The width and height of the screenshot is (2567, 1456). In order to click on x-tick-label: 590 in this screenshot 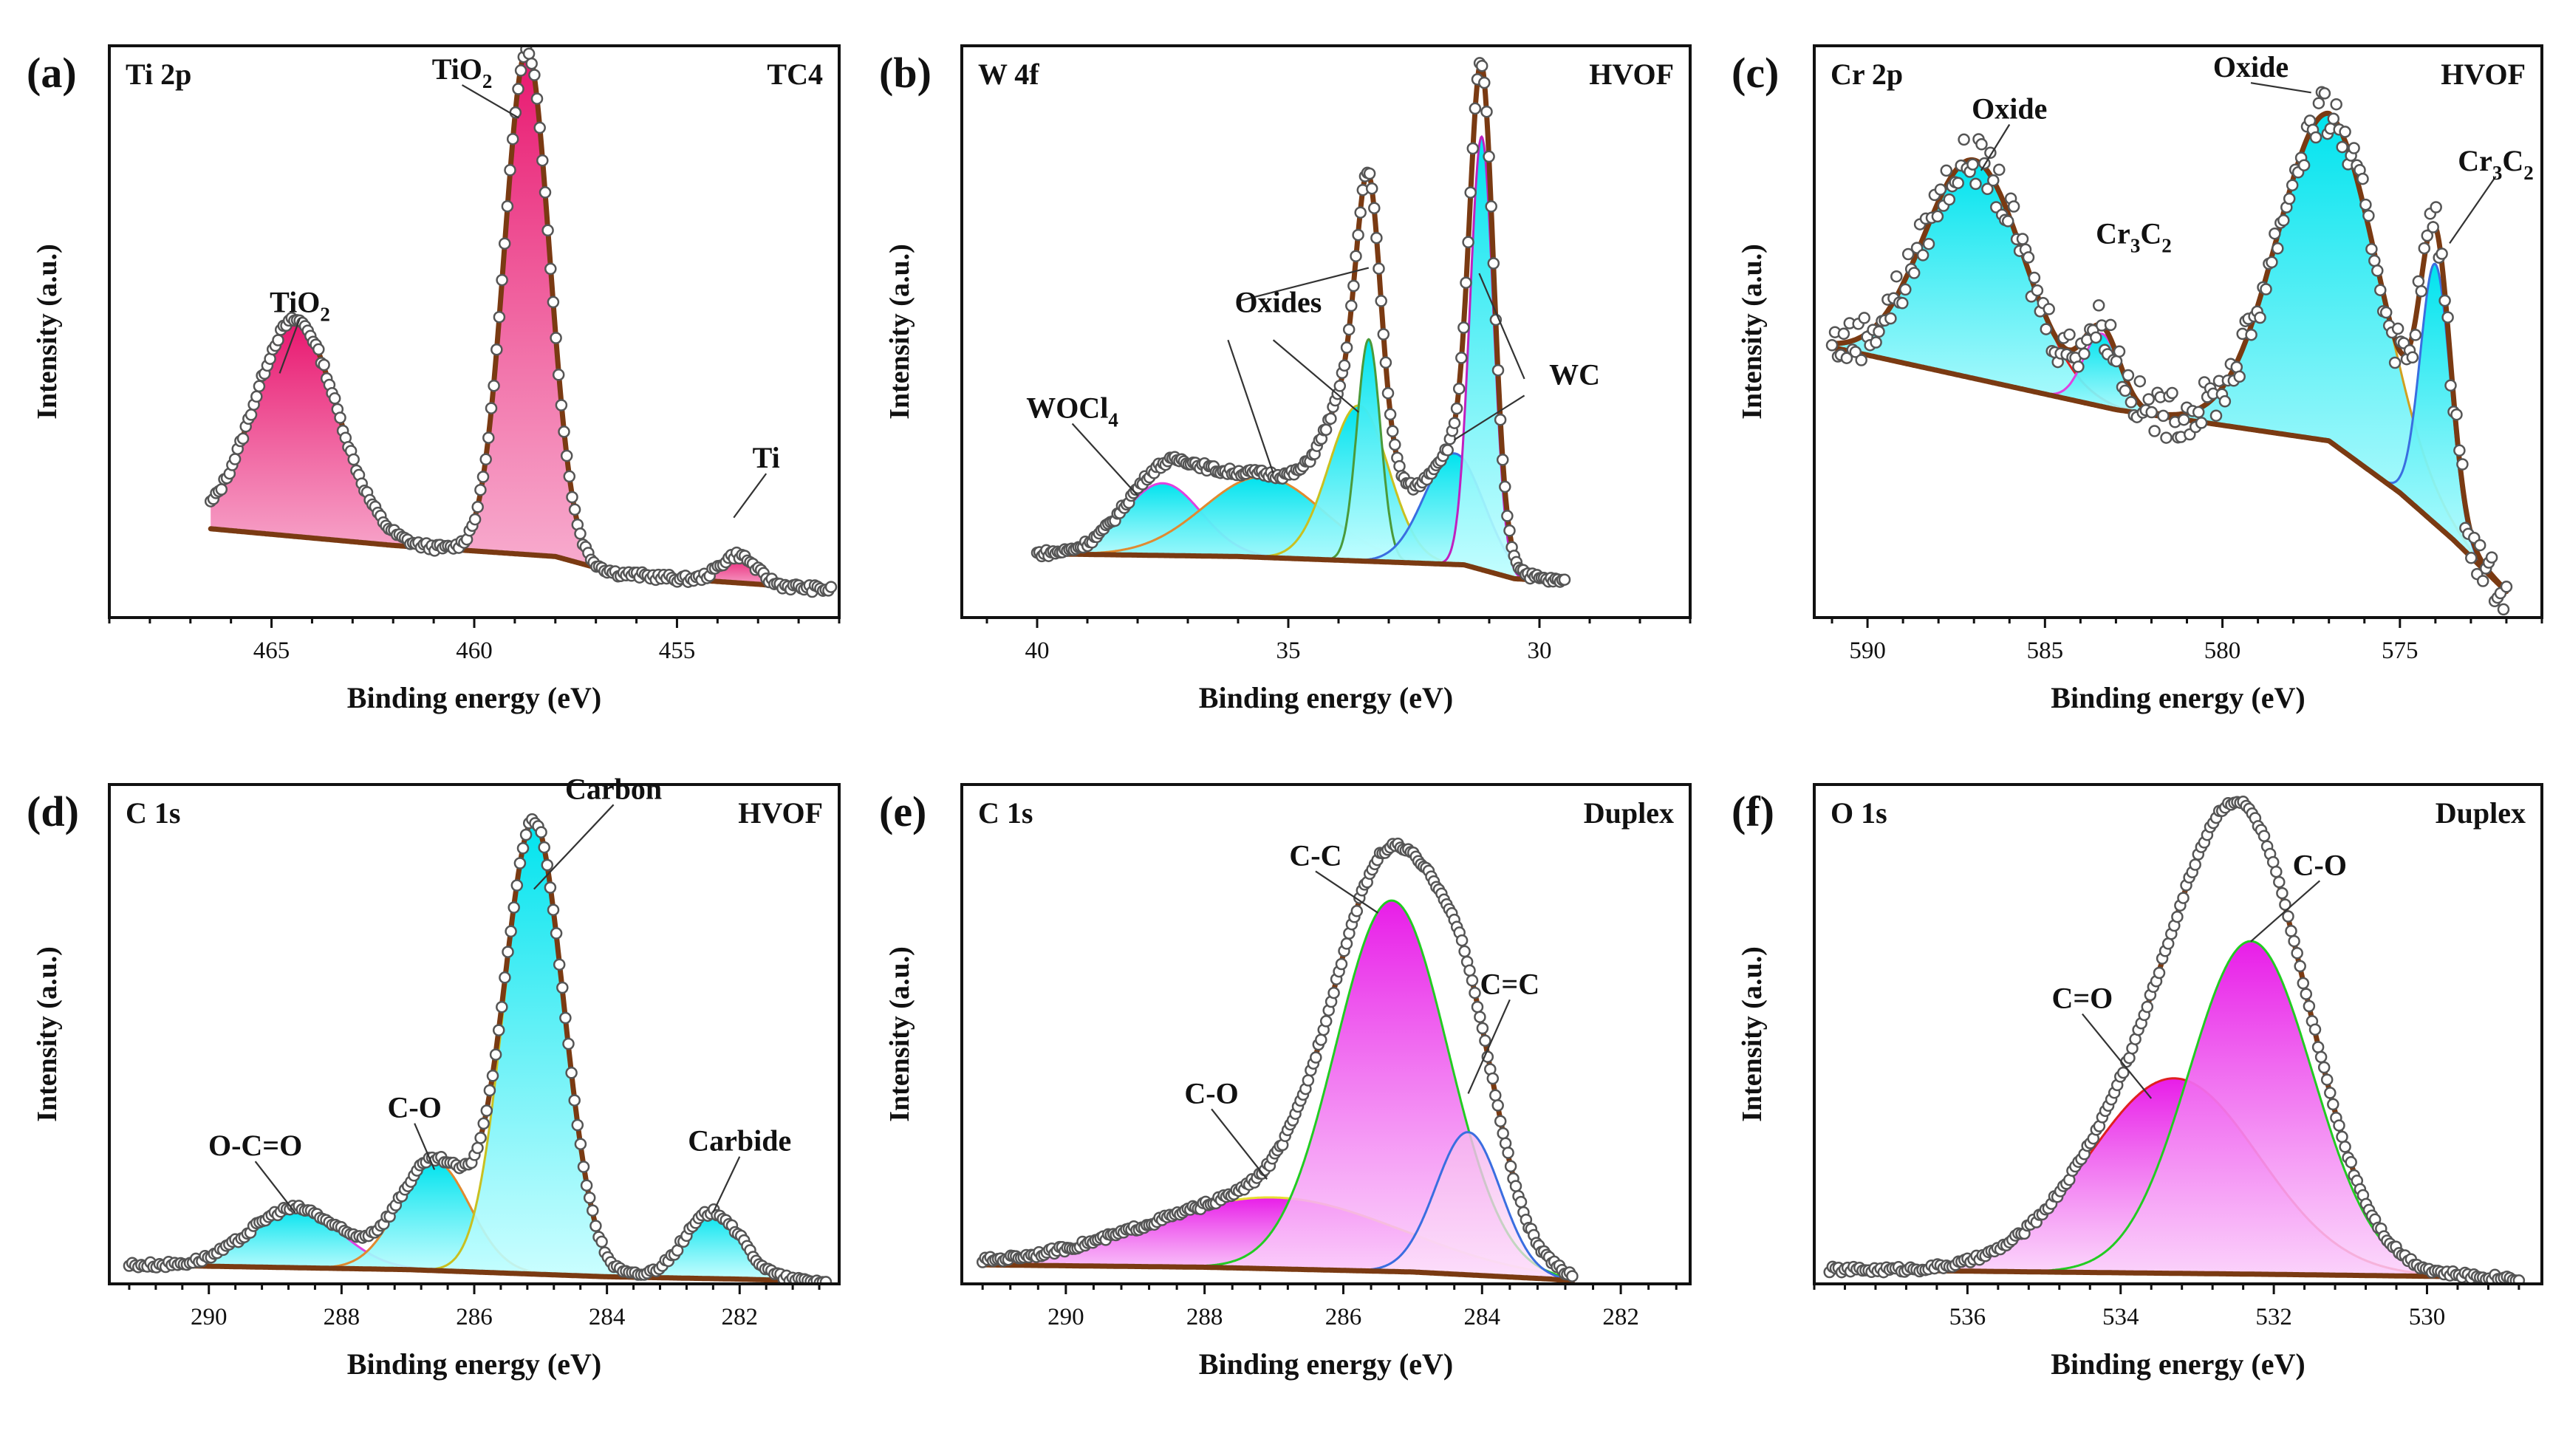, I will do `click(1867, 651)`.